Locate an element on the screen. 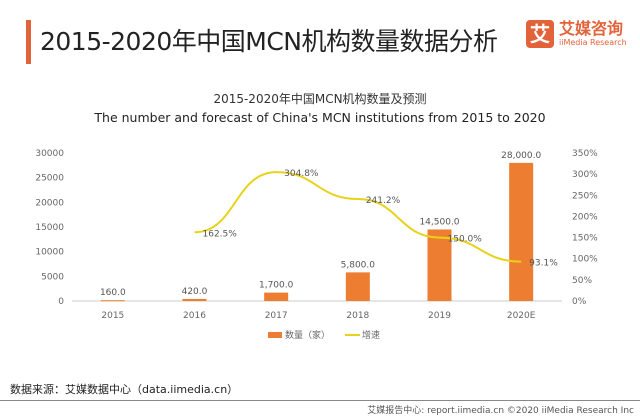 The height and width of the screenshot is (416, 640). divider is located at coordinates (320, 400).